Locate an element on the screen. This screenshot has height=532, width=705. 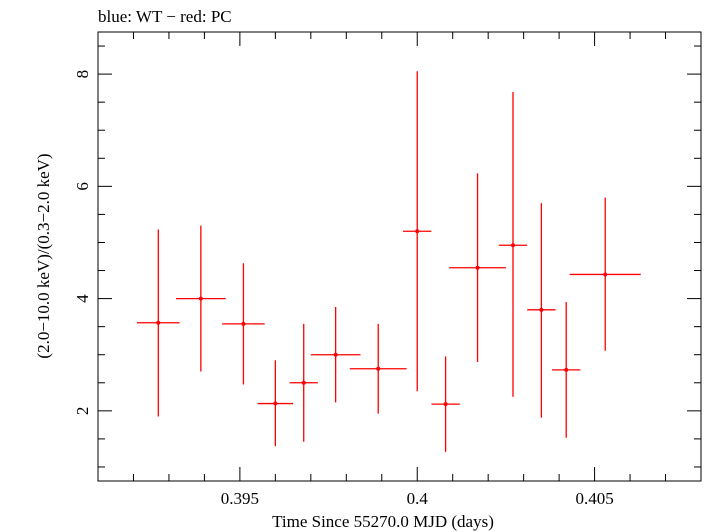
y-axis-label: (2.0−10.0 keV)/(0.3−2.0 keV) is located at coordinates (43, 255).